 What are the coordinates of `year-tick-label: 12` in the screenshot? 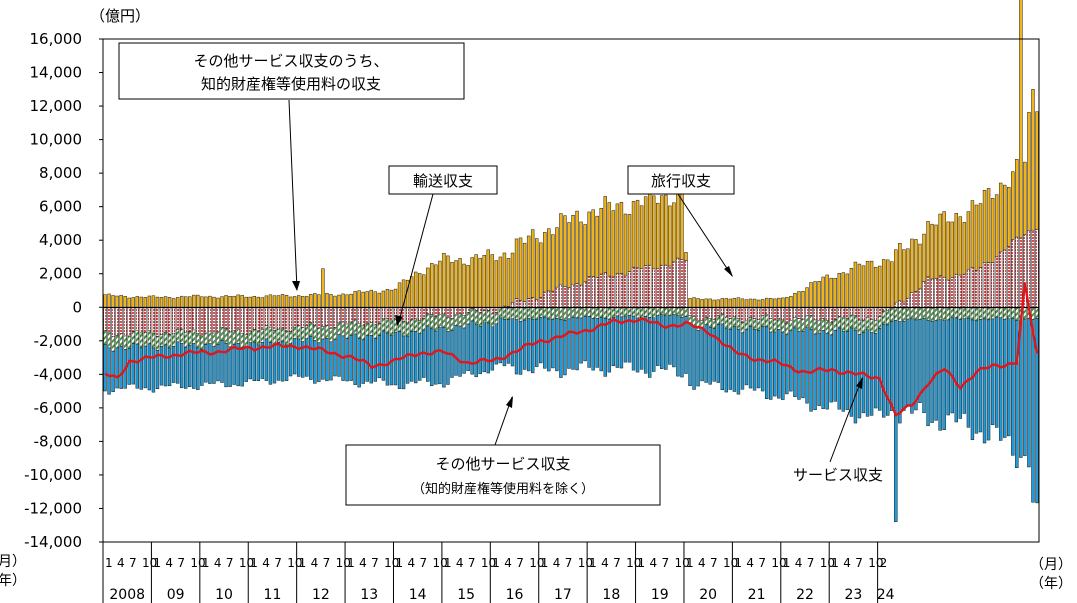 It's located at (321, 595).